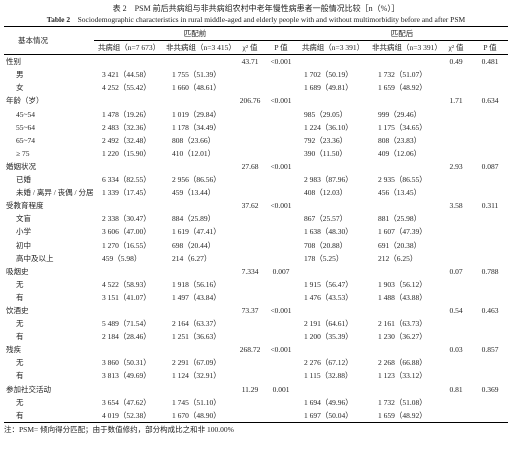  Describe the element at coordinates (402, 402) in the screenshot. I see `cell: 1 732（51.08）` at that location.